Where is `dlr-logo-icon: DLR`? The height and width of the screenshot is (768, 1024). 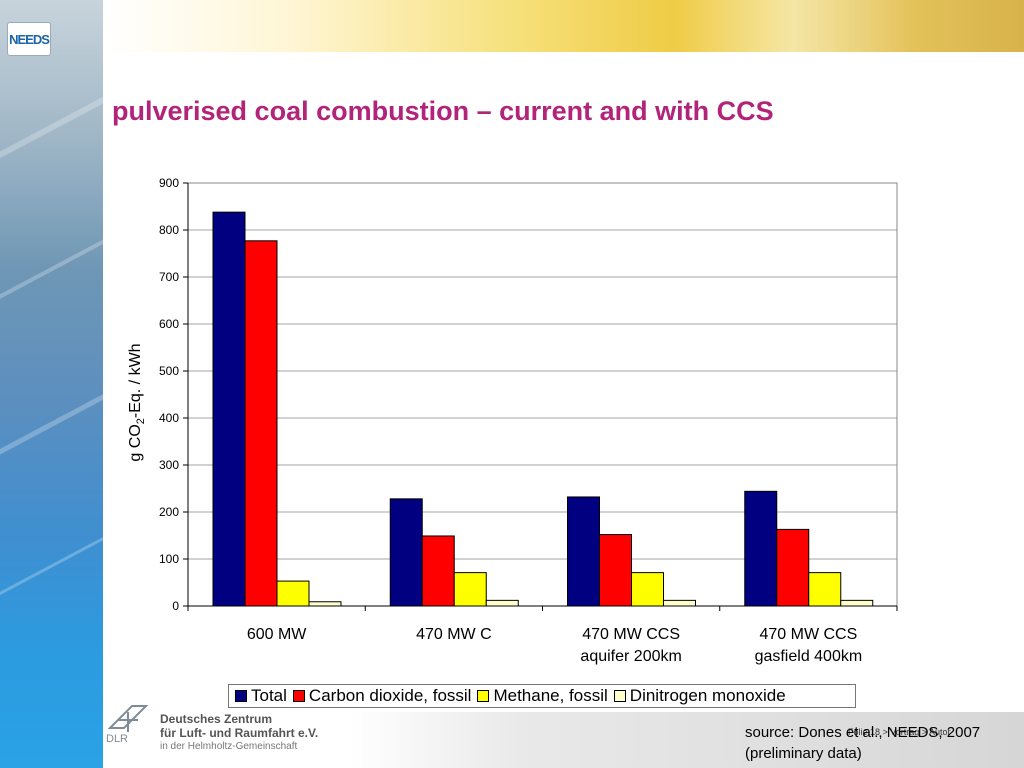 dlr-logo-icon: DLR is located at coordinates (127, 724).